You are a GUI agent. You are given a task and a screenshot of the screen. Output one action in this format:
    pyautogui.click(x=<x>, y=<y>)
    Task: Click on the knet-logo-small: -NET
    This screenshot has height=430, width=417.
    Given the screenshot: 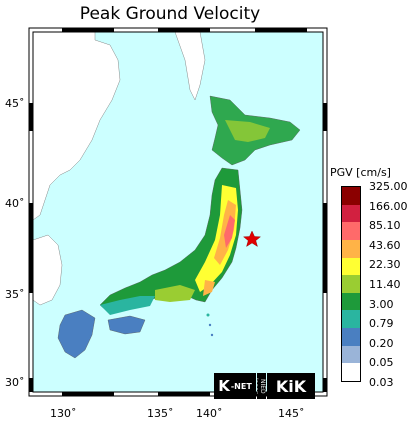 What is the action you would take?
    pyautogui.click(x=241, y=386)
    